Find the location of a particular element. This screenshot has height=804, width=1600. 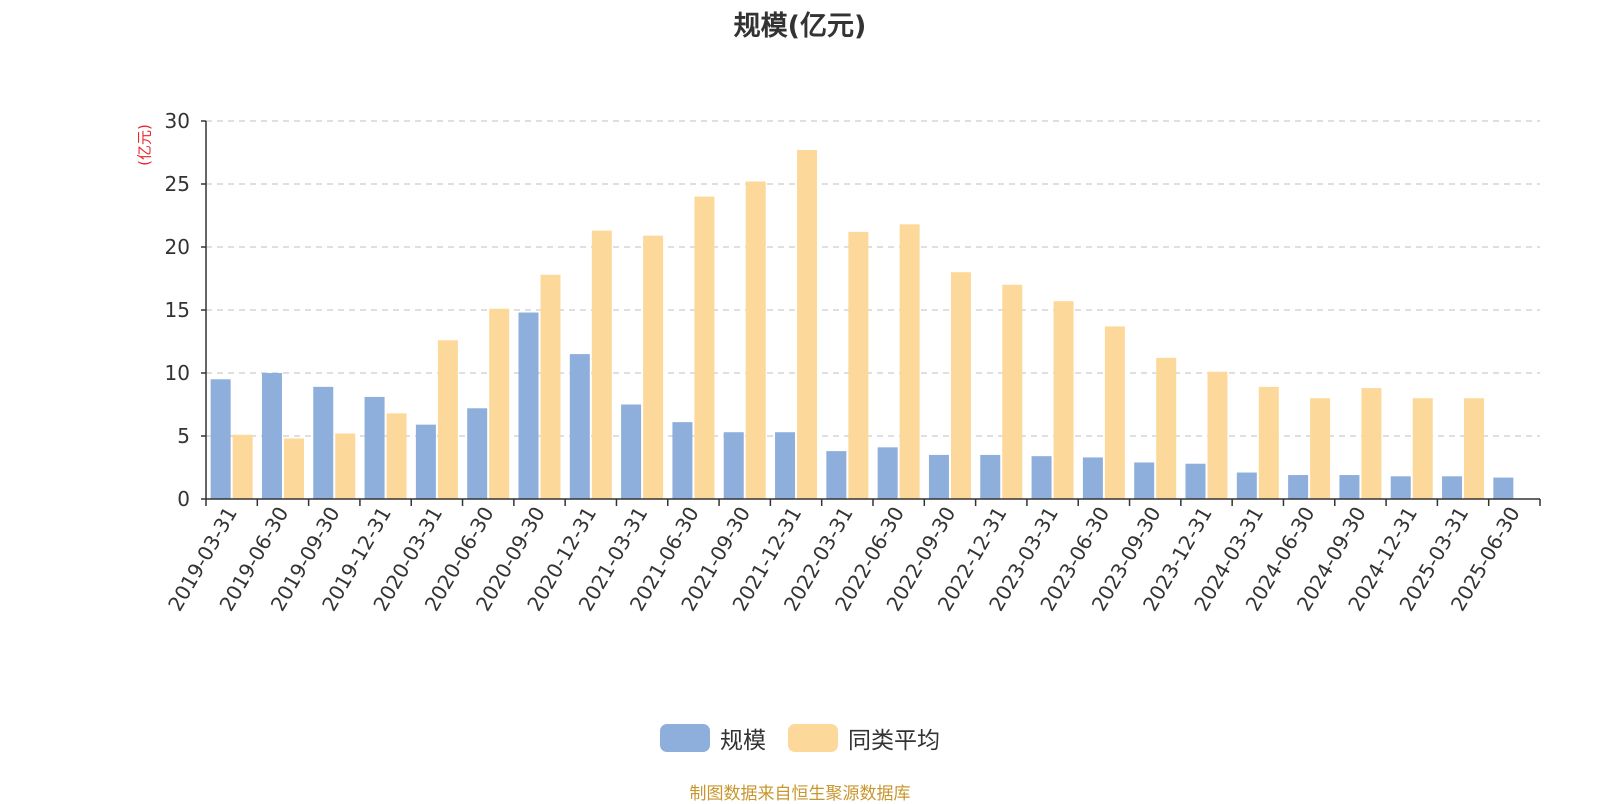

legend-item-series-2: 同类平均 is located at coordinates (864, 738).